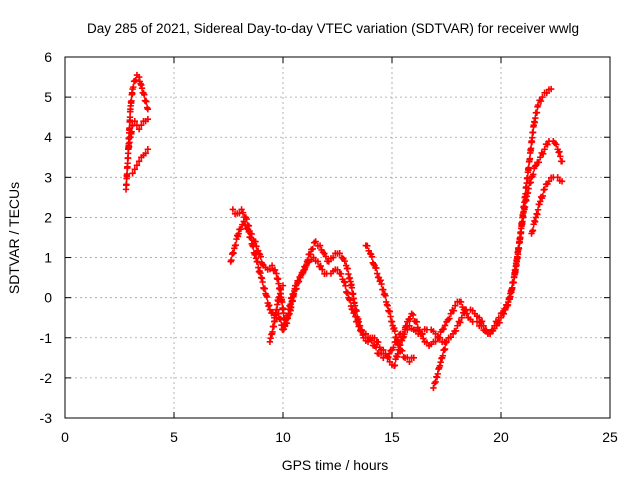 Image resolution: width=640 pixels, height=480 pixels. What do you see at coordinates (610, 437) in the screenshot?
I see `x-tick-label: 25` at bounding box center [610, 437].